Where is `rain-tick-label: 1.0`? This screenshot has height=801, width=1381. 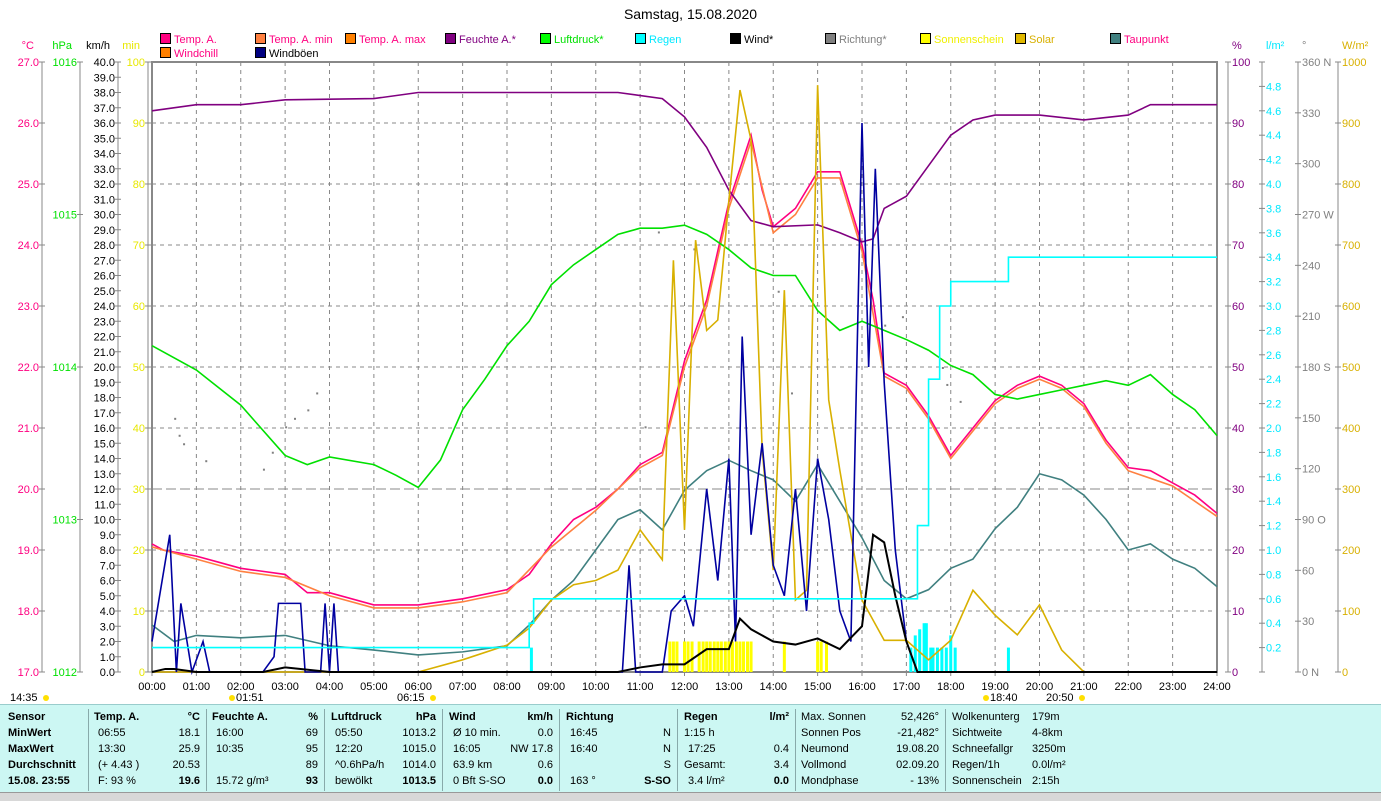 rain-tick-label: 1.0 is located at coordinates (1273, 551).